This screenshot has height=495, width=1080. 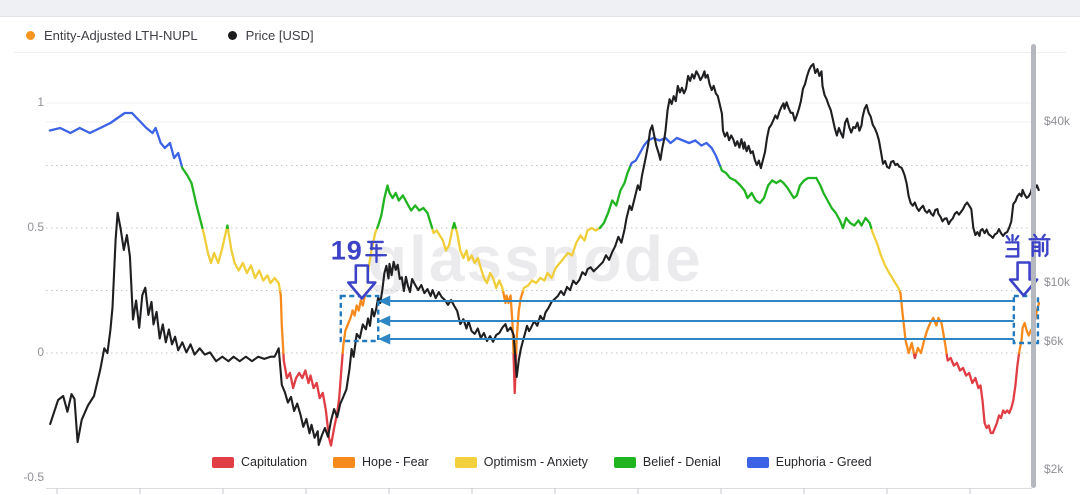 What do you see at coordinates (1025, 246) in the screenshot?
I see `annotation-label` at bounding box center [1025, 246].